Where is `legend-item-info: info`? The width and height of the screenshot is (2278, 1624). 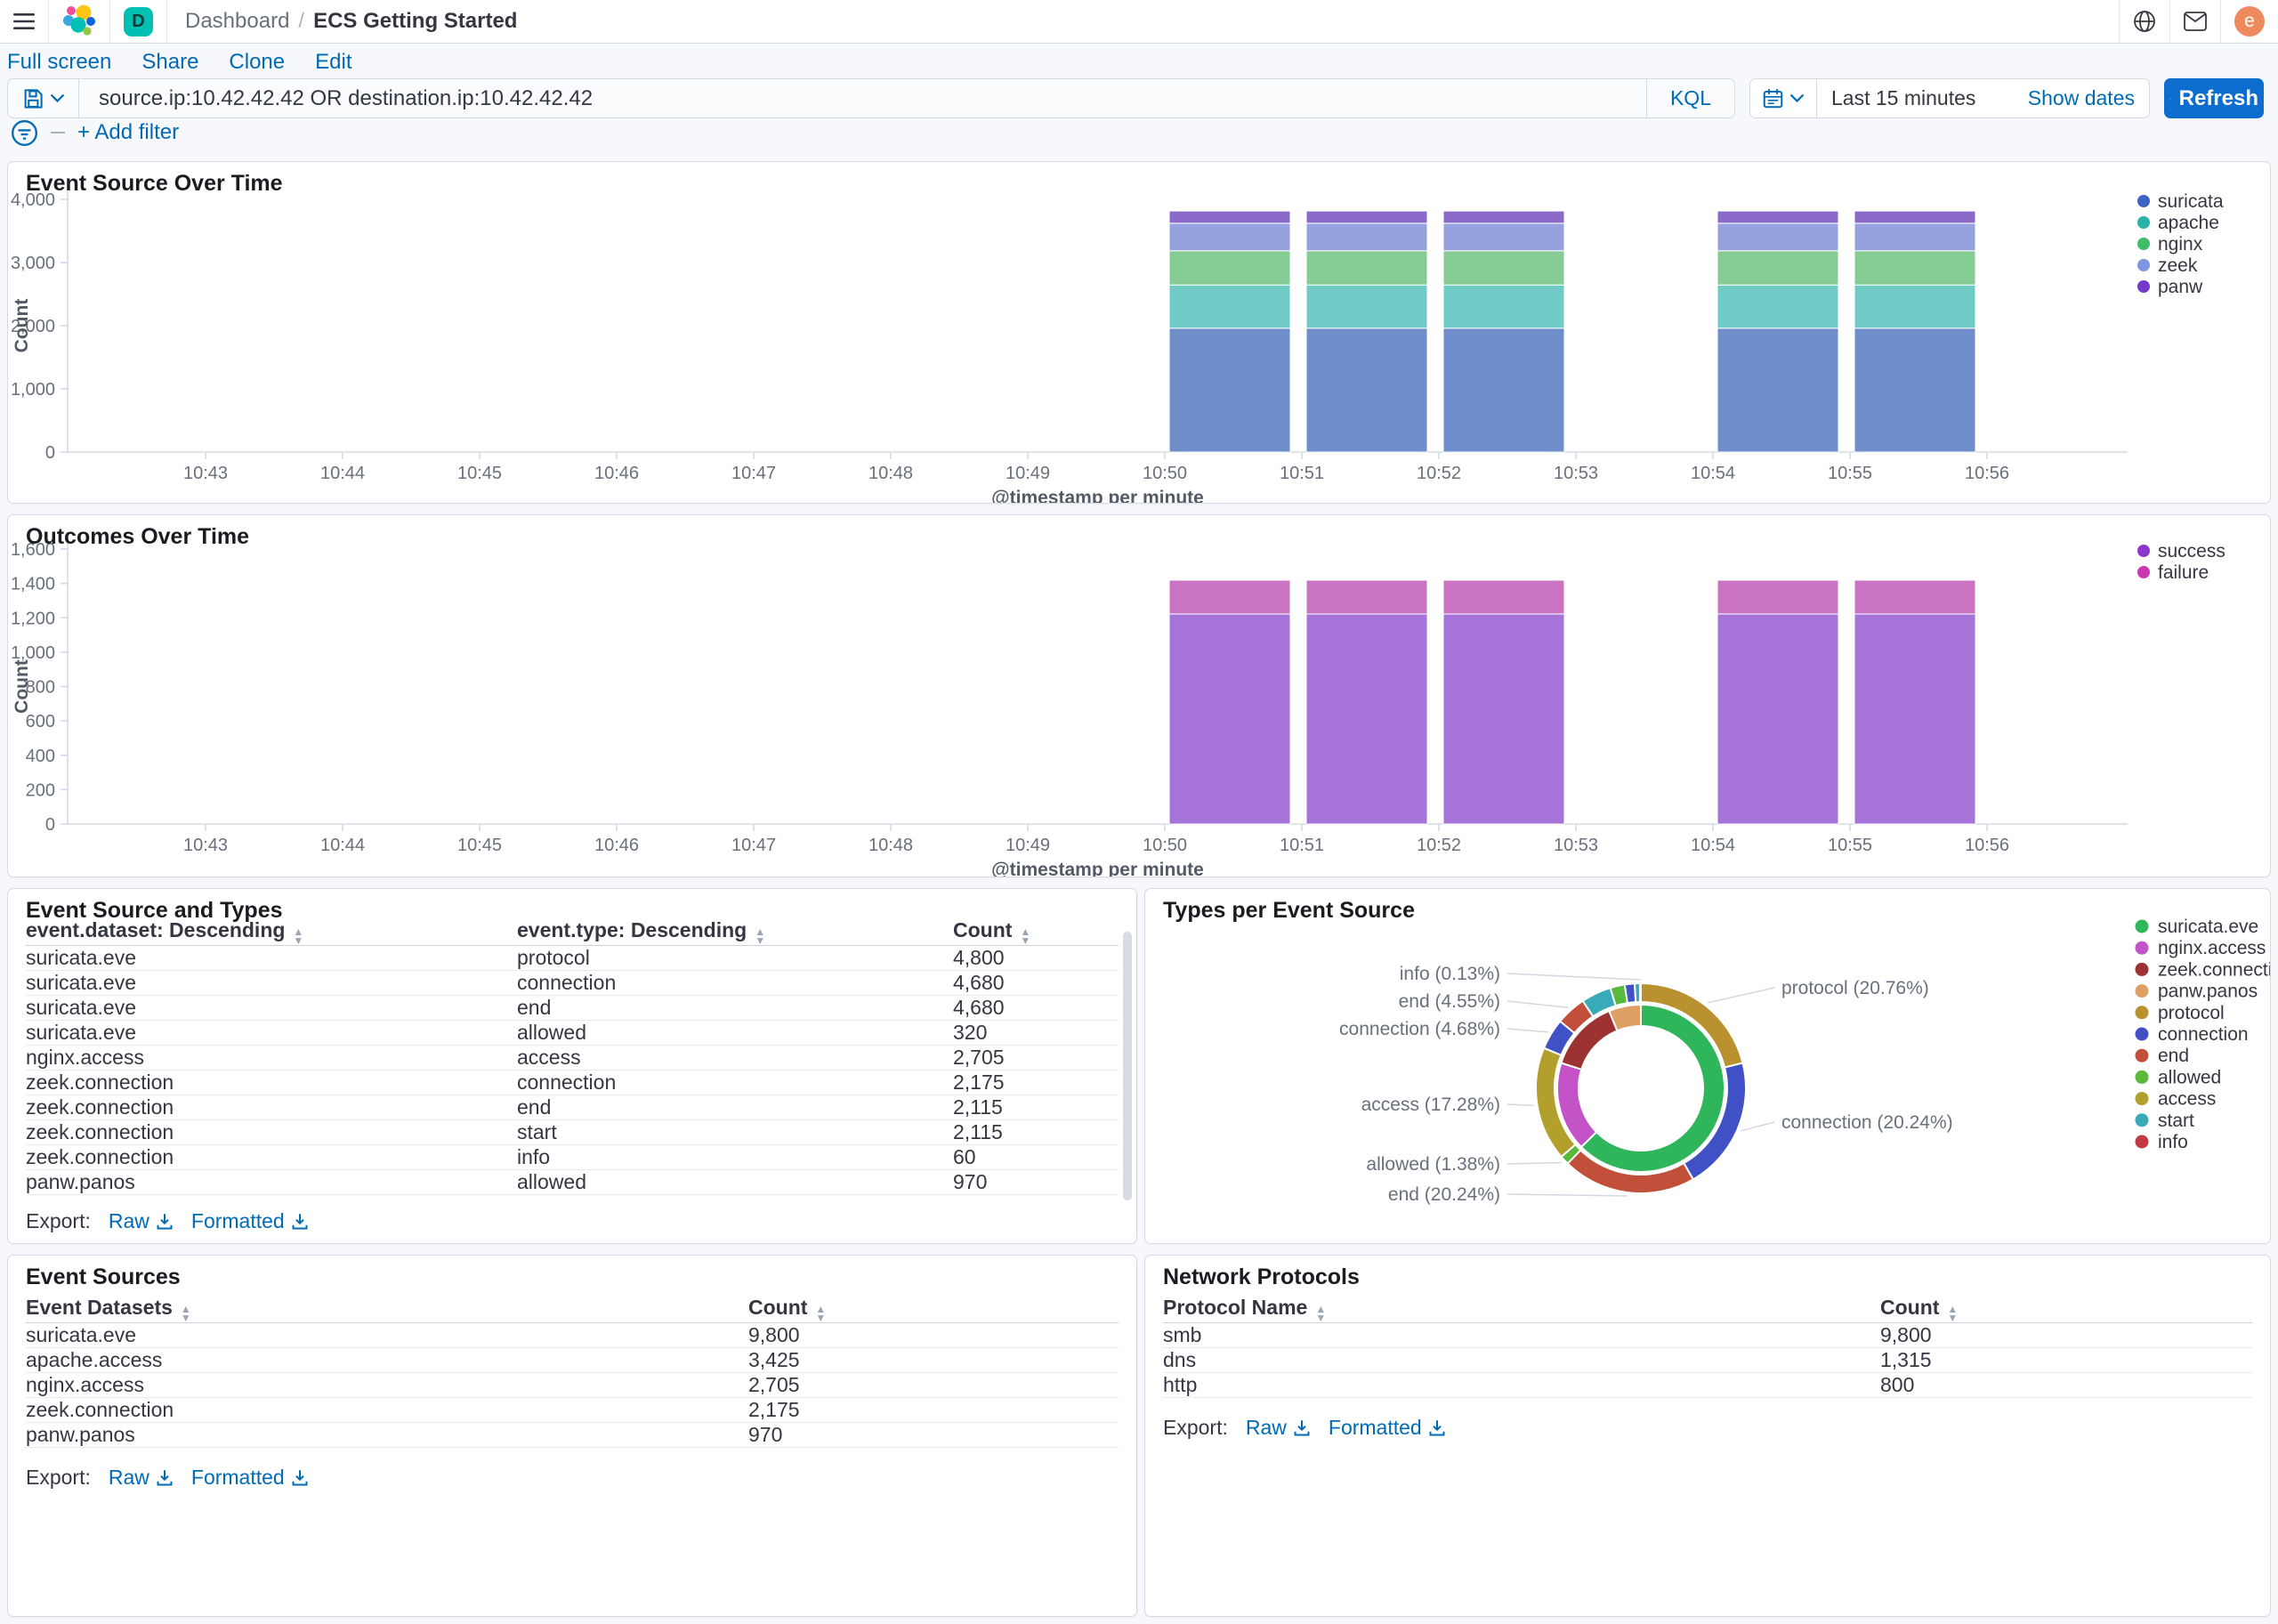 legend-item-info: info is located at coordinates (2161, 1142).